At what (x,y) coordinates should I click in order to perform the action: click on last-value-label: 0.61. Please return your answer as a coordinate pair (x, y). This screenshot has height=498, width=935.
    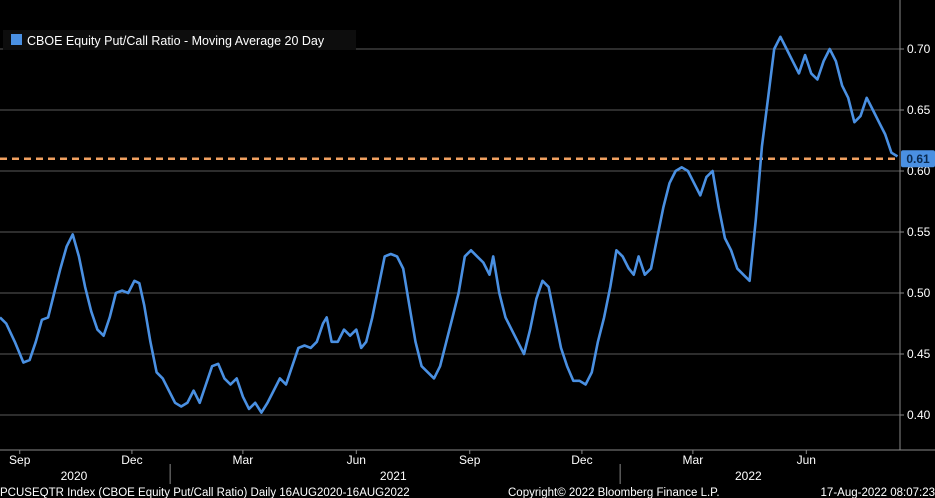
    Looking at the image, I should click on (918, 159).